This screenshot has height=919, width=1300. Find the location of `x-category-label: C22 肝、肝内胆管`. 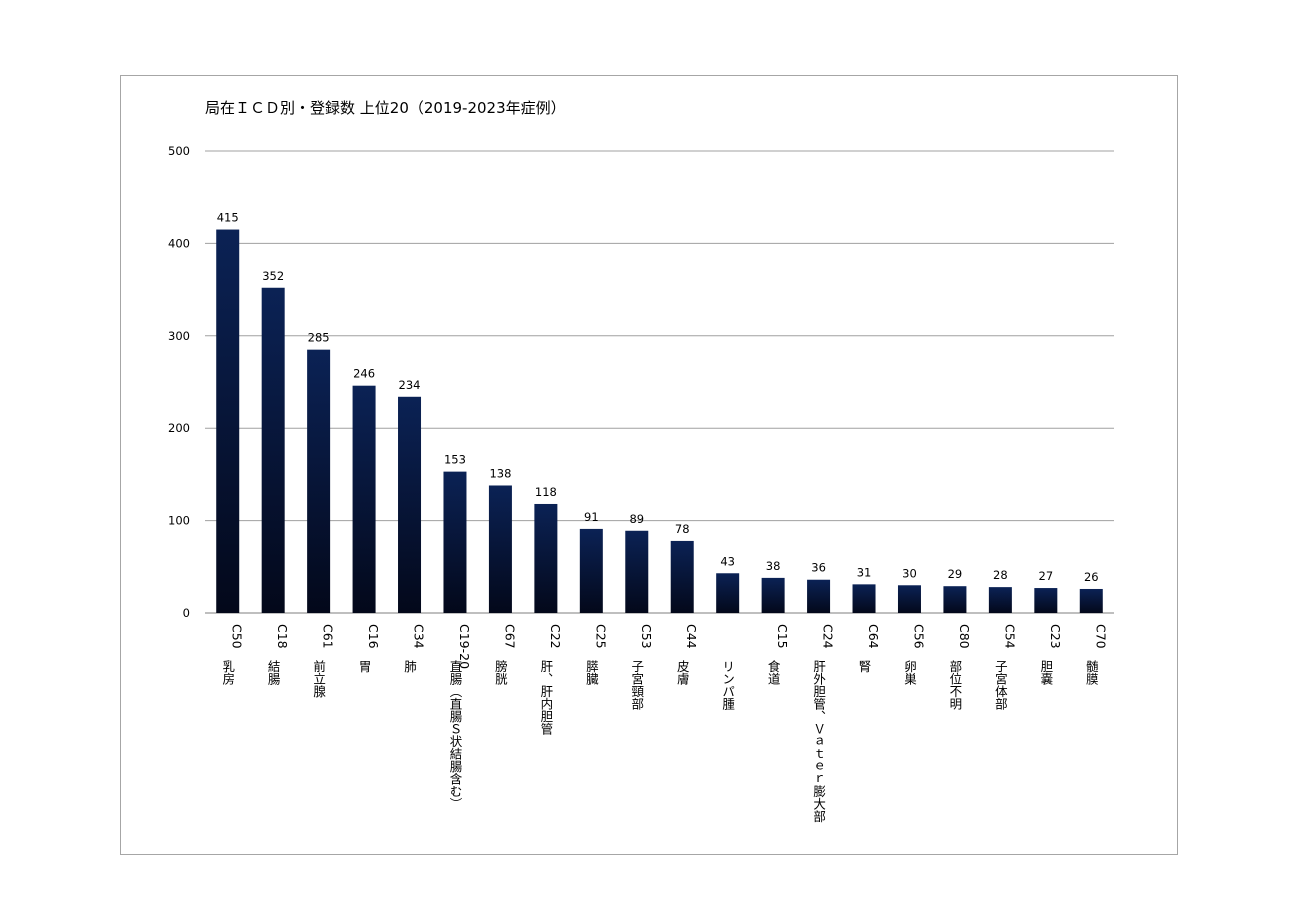

x-category-label: C22 肝、肝内胆管 is located at coordinates (550, 680).